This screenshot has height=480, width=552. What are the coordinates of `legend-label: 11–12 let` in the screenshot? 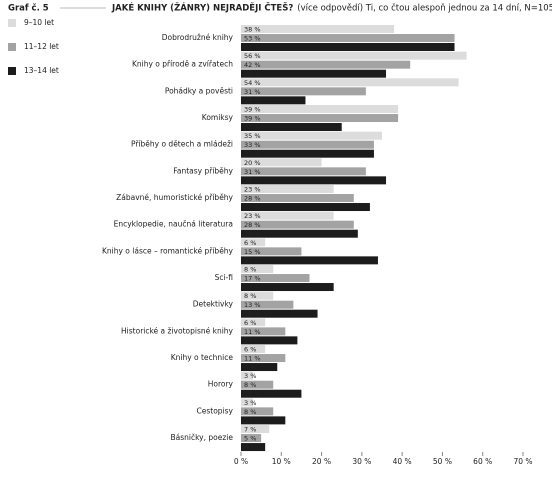 It's located at (41, 46).